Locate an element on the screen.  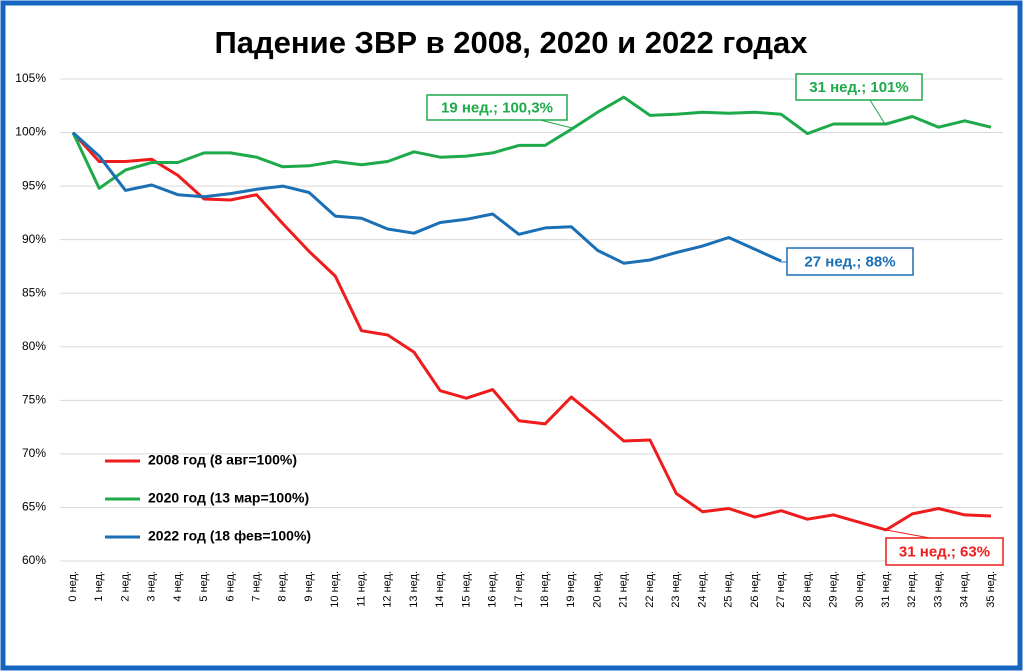
x-tick-label: 13 нед. is located at coordinates (414, 589).